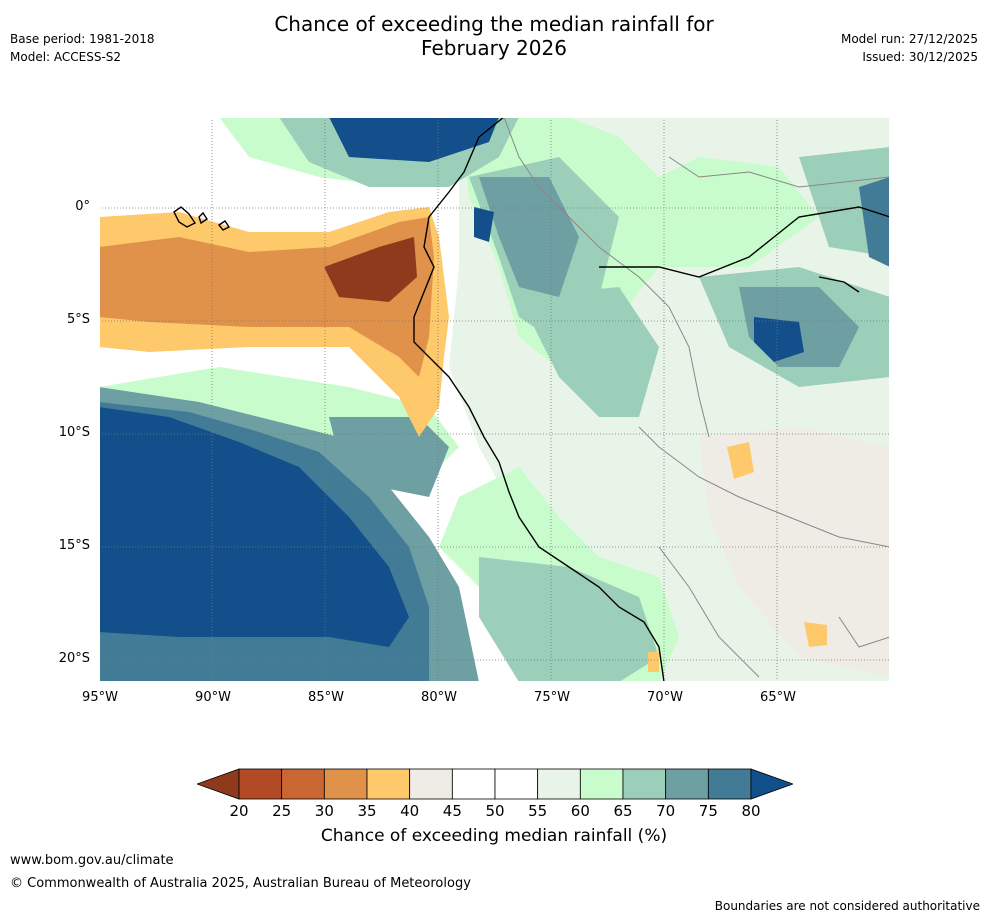 The height and width of the screenshot is (919, 988). I want to click on zone-teal-south, so click(569, 619).